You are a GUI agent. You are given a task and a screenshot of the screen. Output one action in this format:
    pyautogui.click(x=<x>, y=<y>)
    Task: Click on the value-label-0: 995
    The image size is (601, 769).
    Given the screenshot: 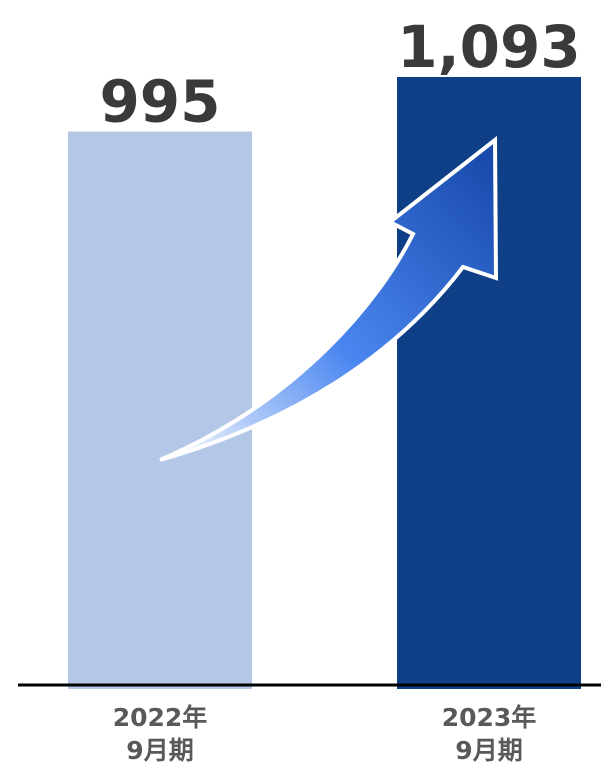 What is the action you would take?
    pyautogui.click(x=159, y=102)
    